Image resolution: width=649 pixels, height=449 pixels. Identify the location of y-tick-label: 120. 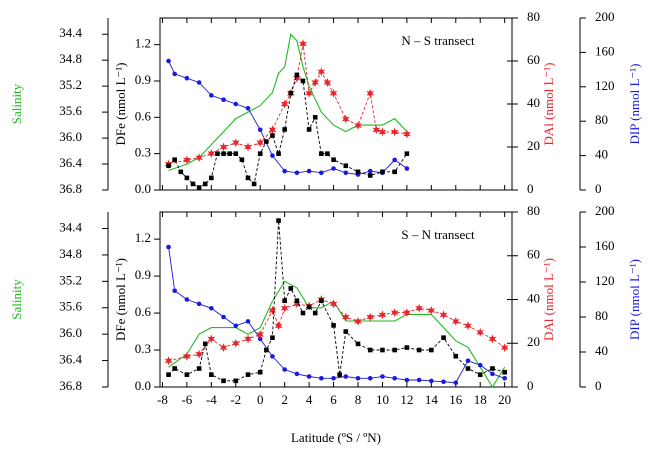
(605, 280).